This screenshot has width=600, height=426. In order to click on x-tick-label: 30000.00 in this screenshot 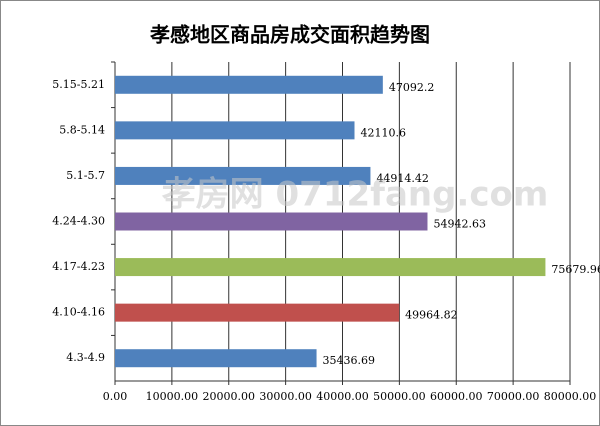, I will do `click(285, 396)`.